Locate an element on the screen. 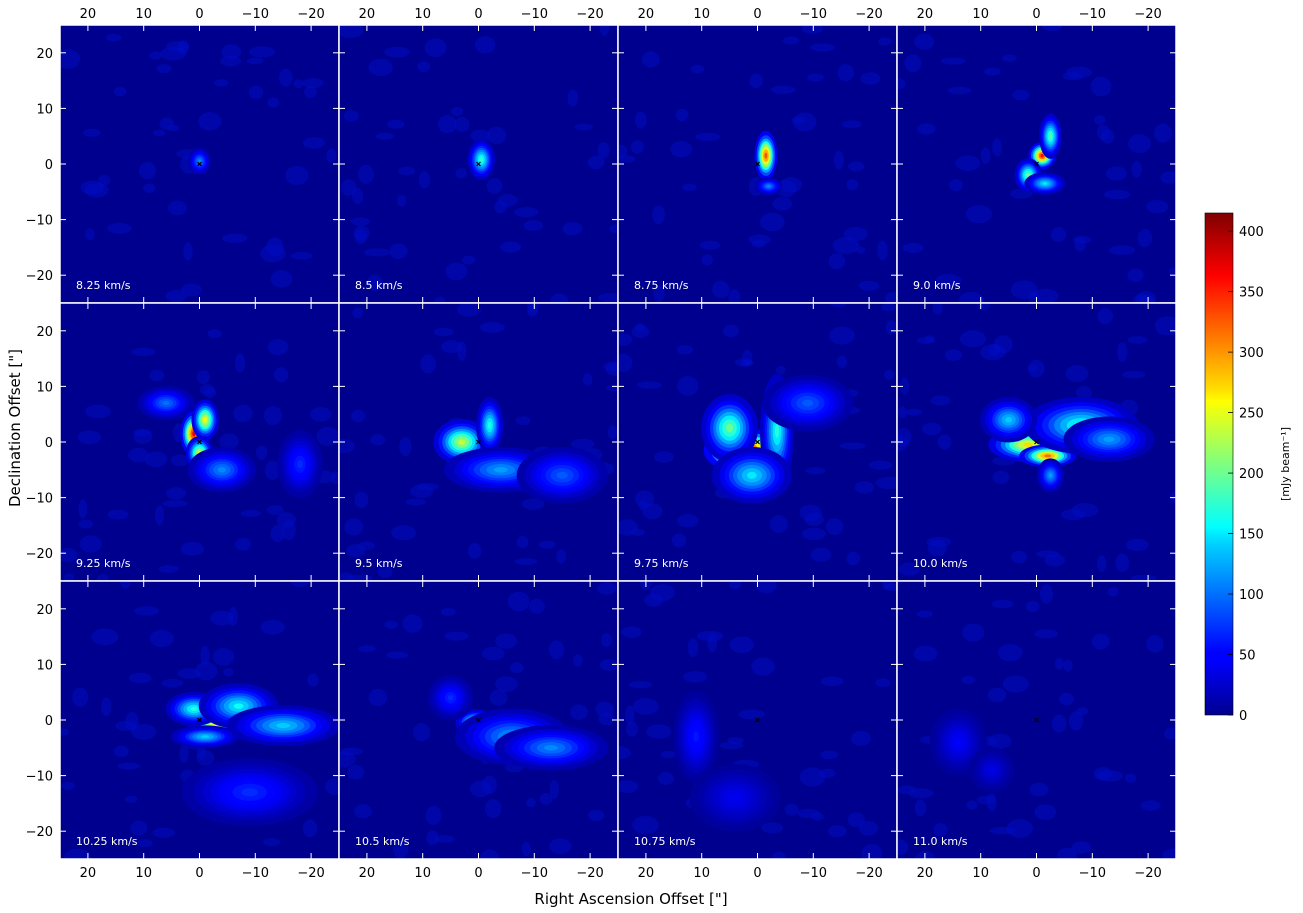  colorbar-tick-label: 300 is located at coordinates (1251, 353).